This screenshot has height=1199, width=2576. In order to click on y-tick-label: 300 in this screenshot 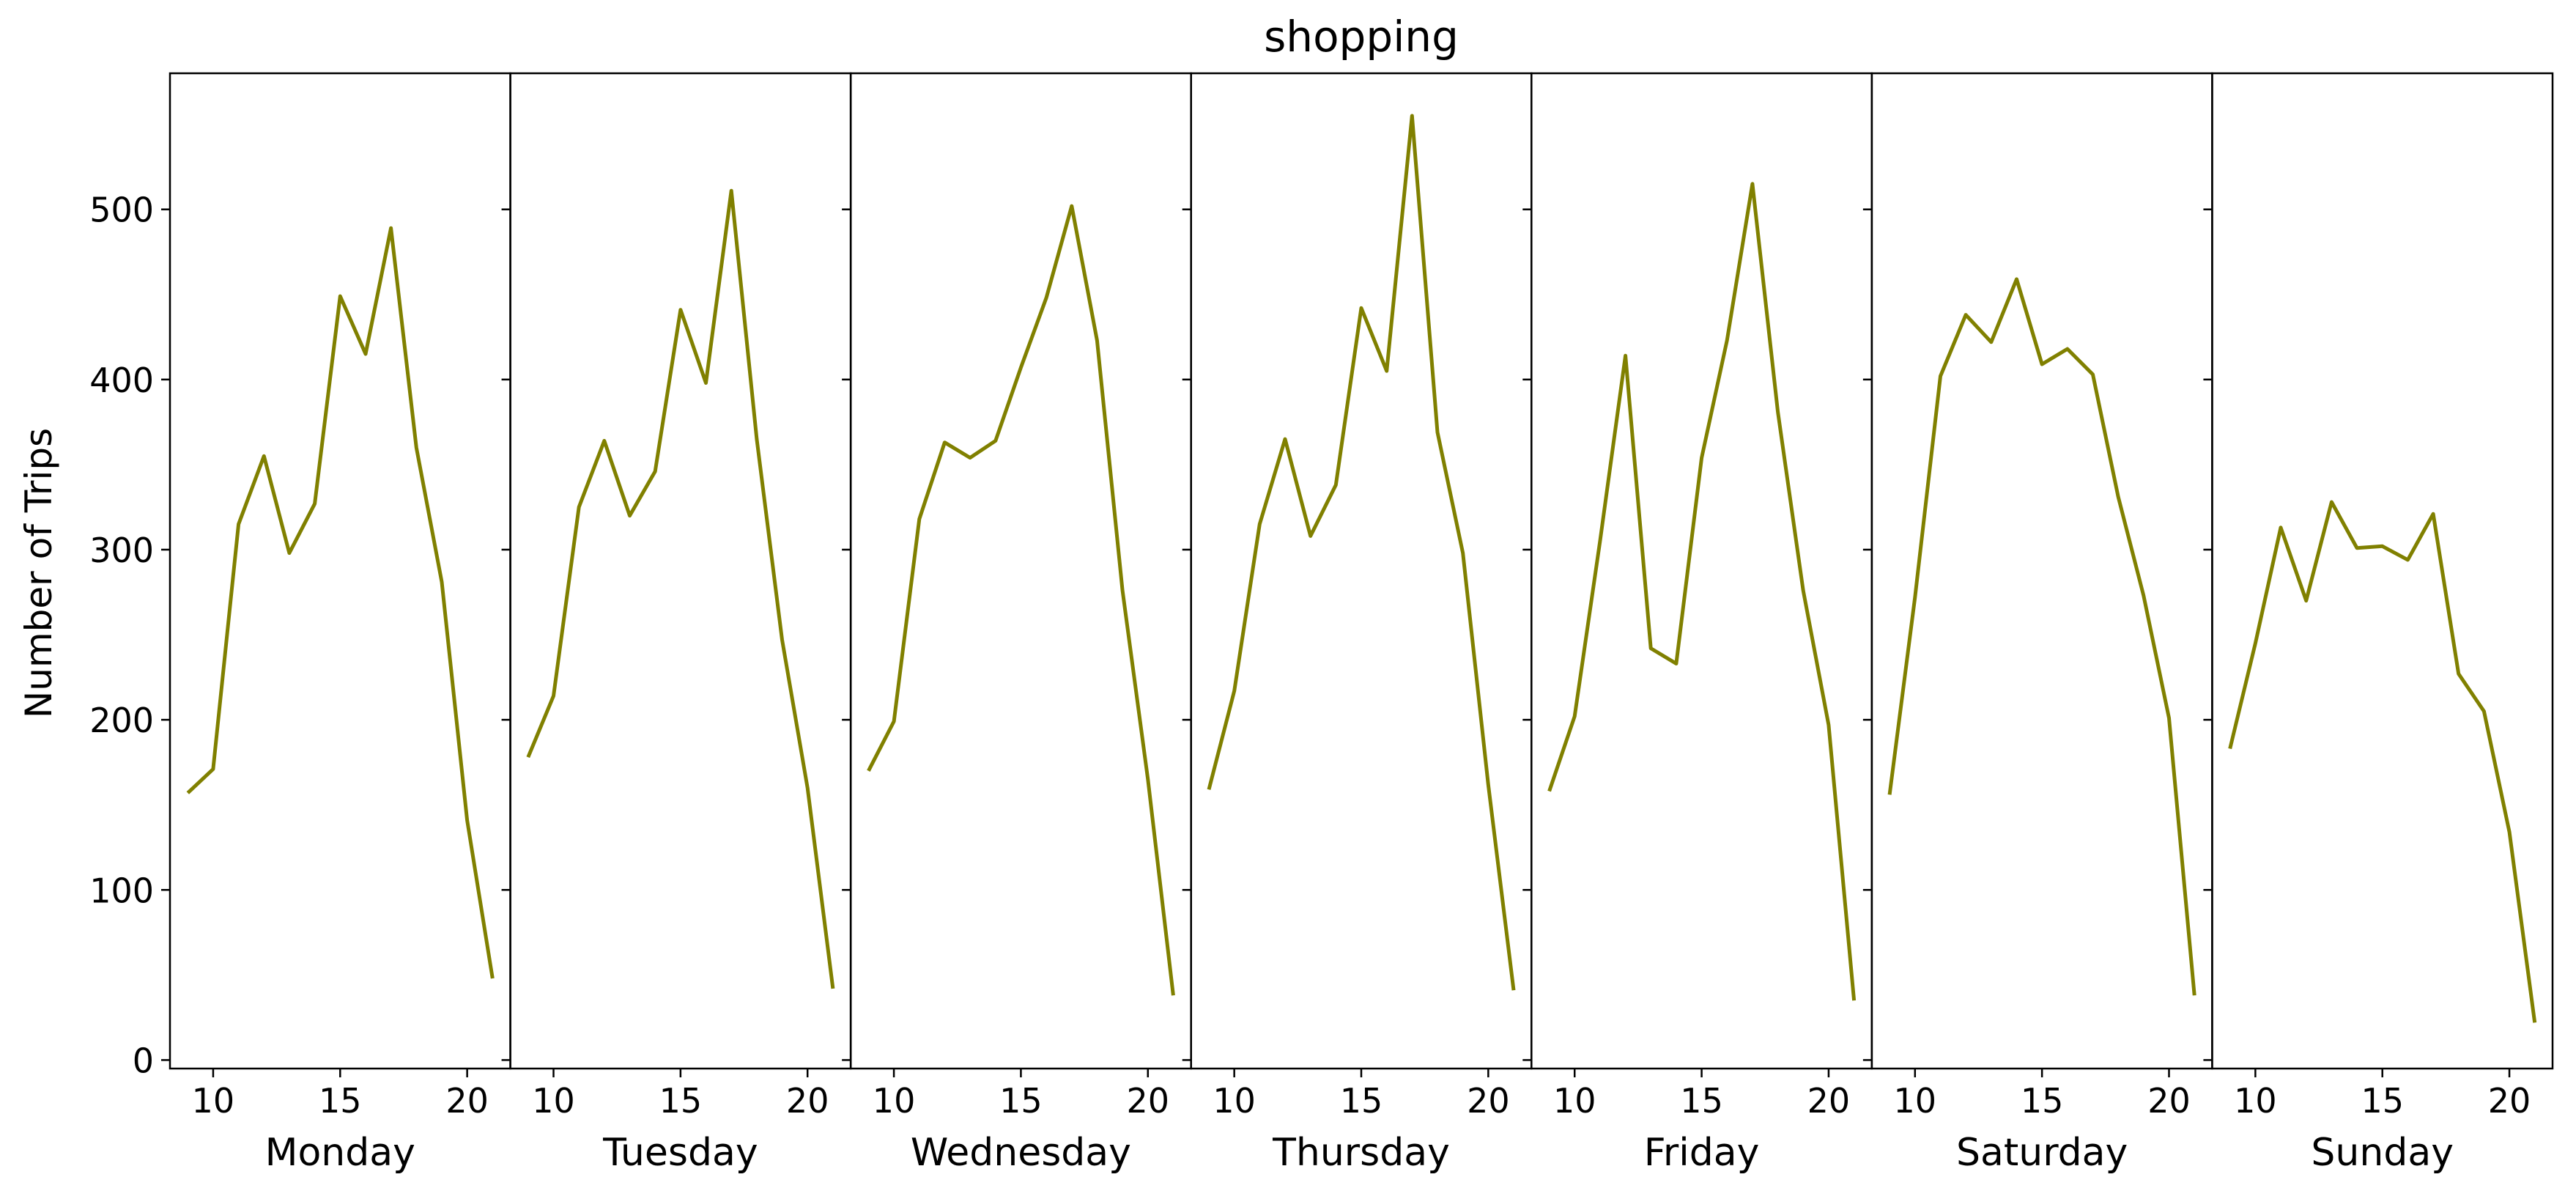, I will do `click(121, 550)`.